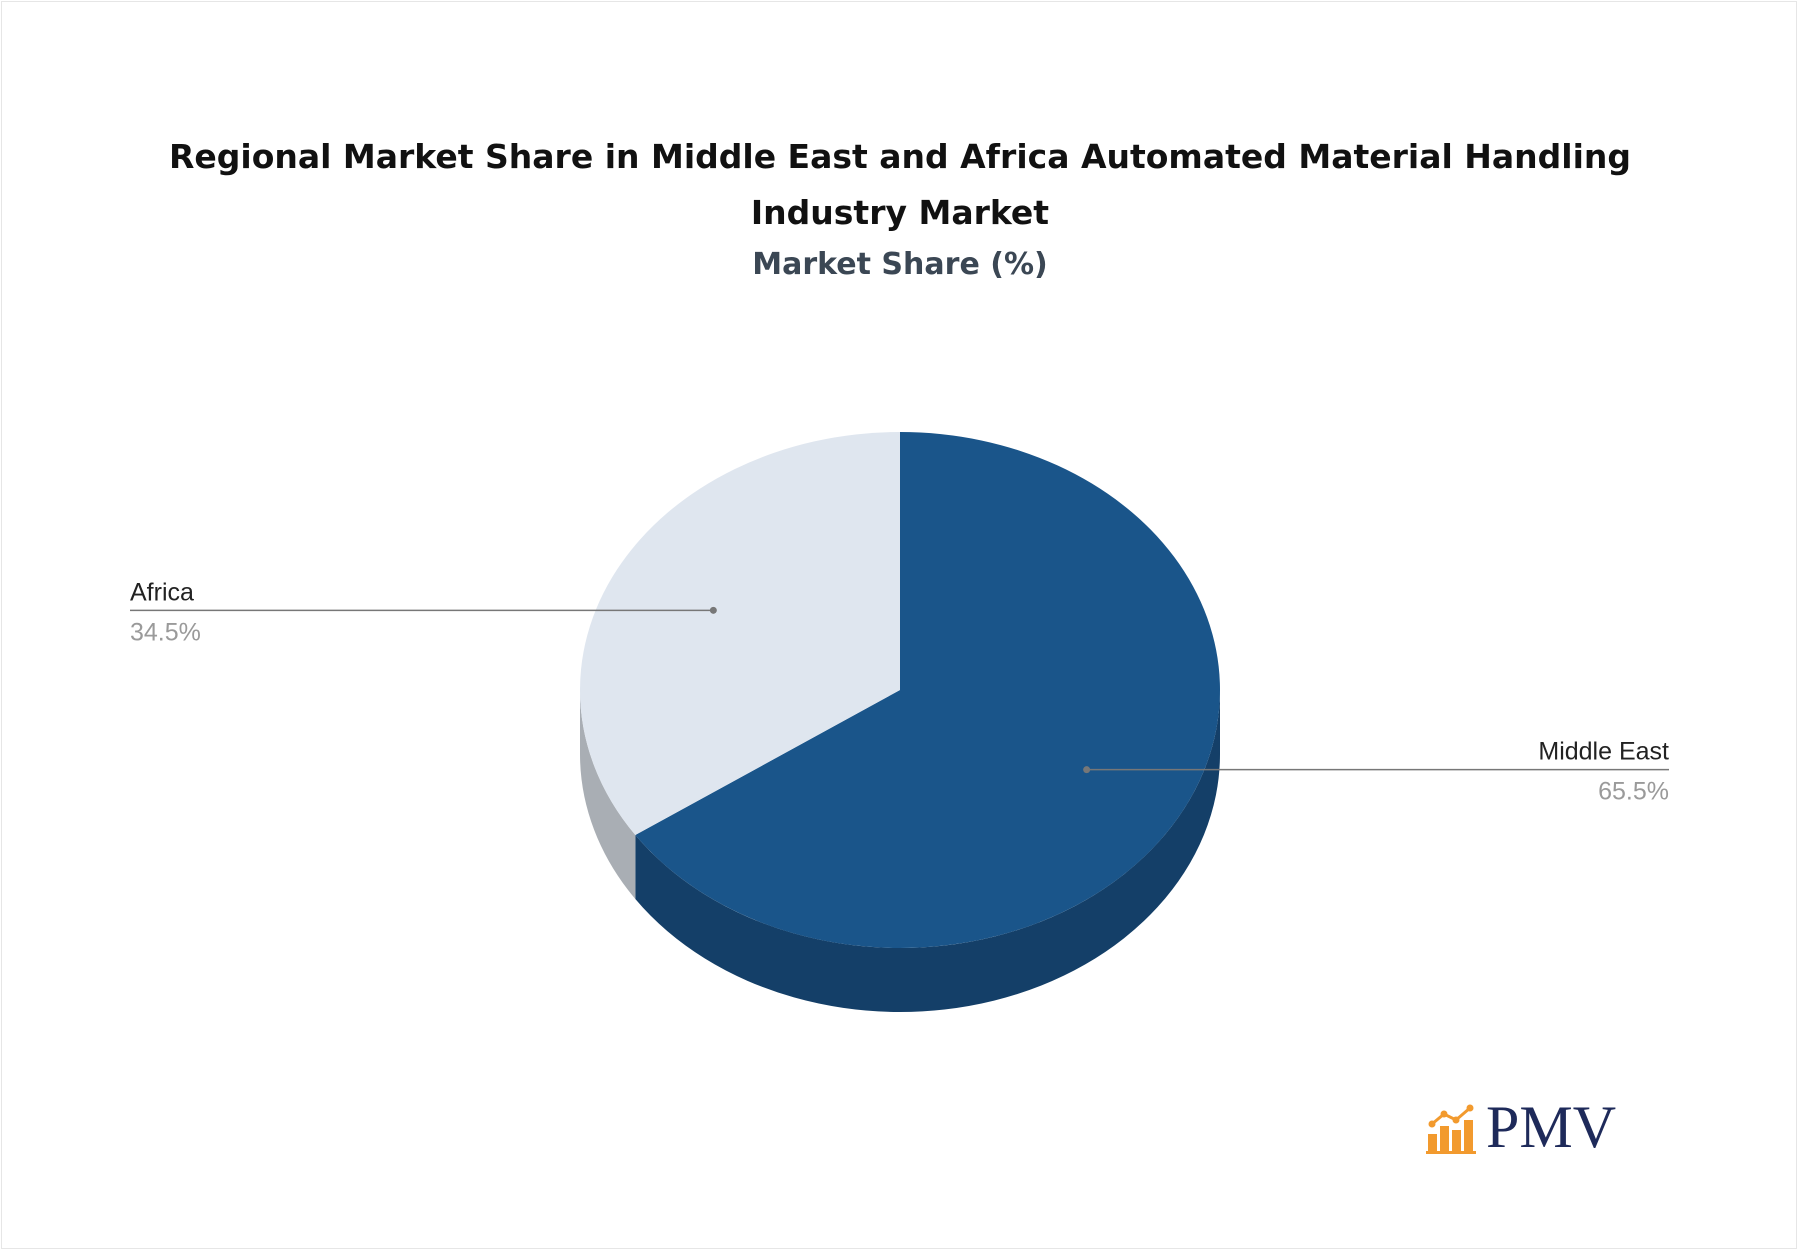 This screenshot has height=1252, width=1800. I want to click on pmv-logo: PMV, so click(1521, 1127).